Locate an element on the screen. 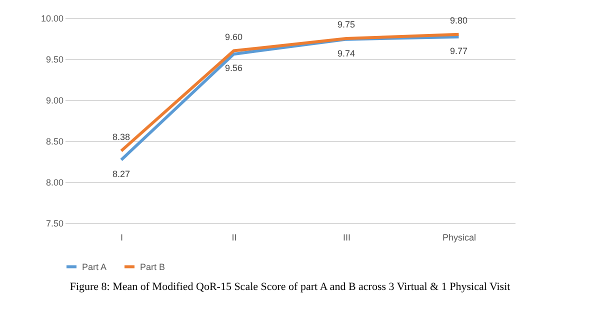 This screenshot has width=596, height=321. data-label: 9.77 is located at coordinates (459, 51).